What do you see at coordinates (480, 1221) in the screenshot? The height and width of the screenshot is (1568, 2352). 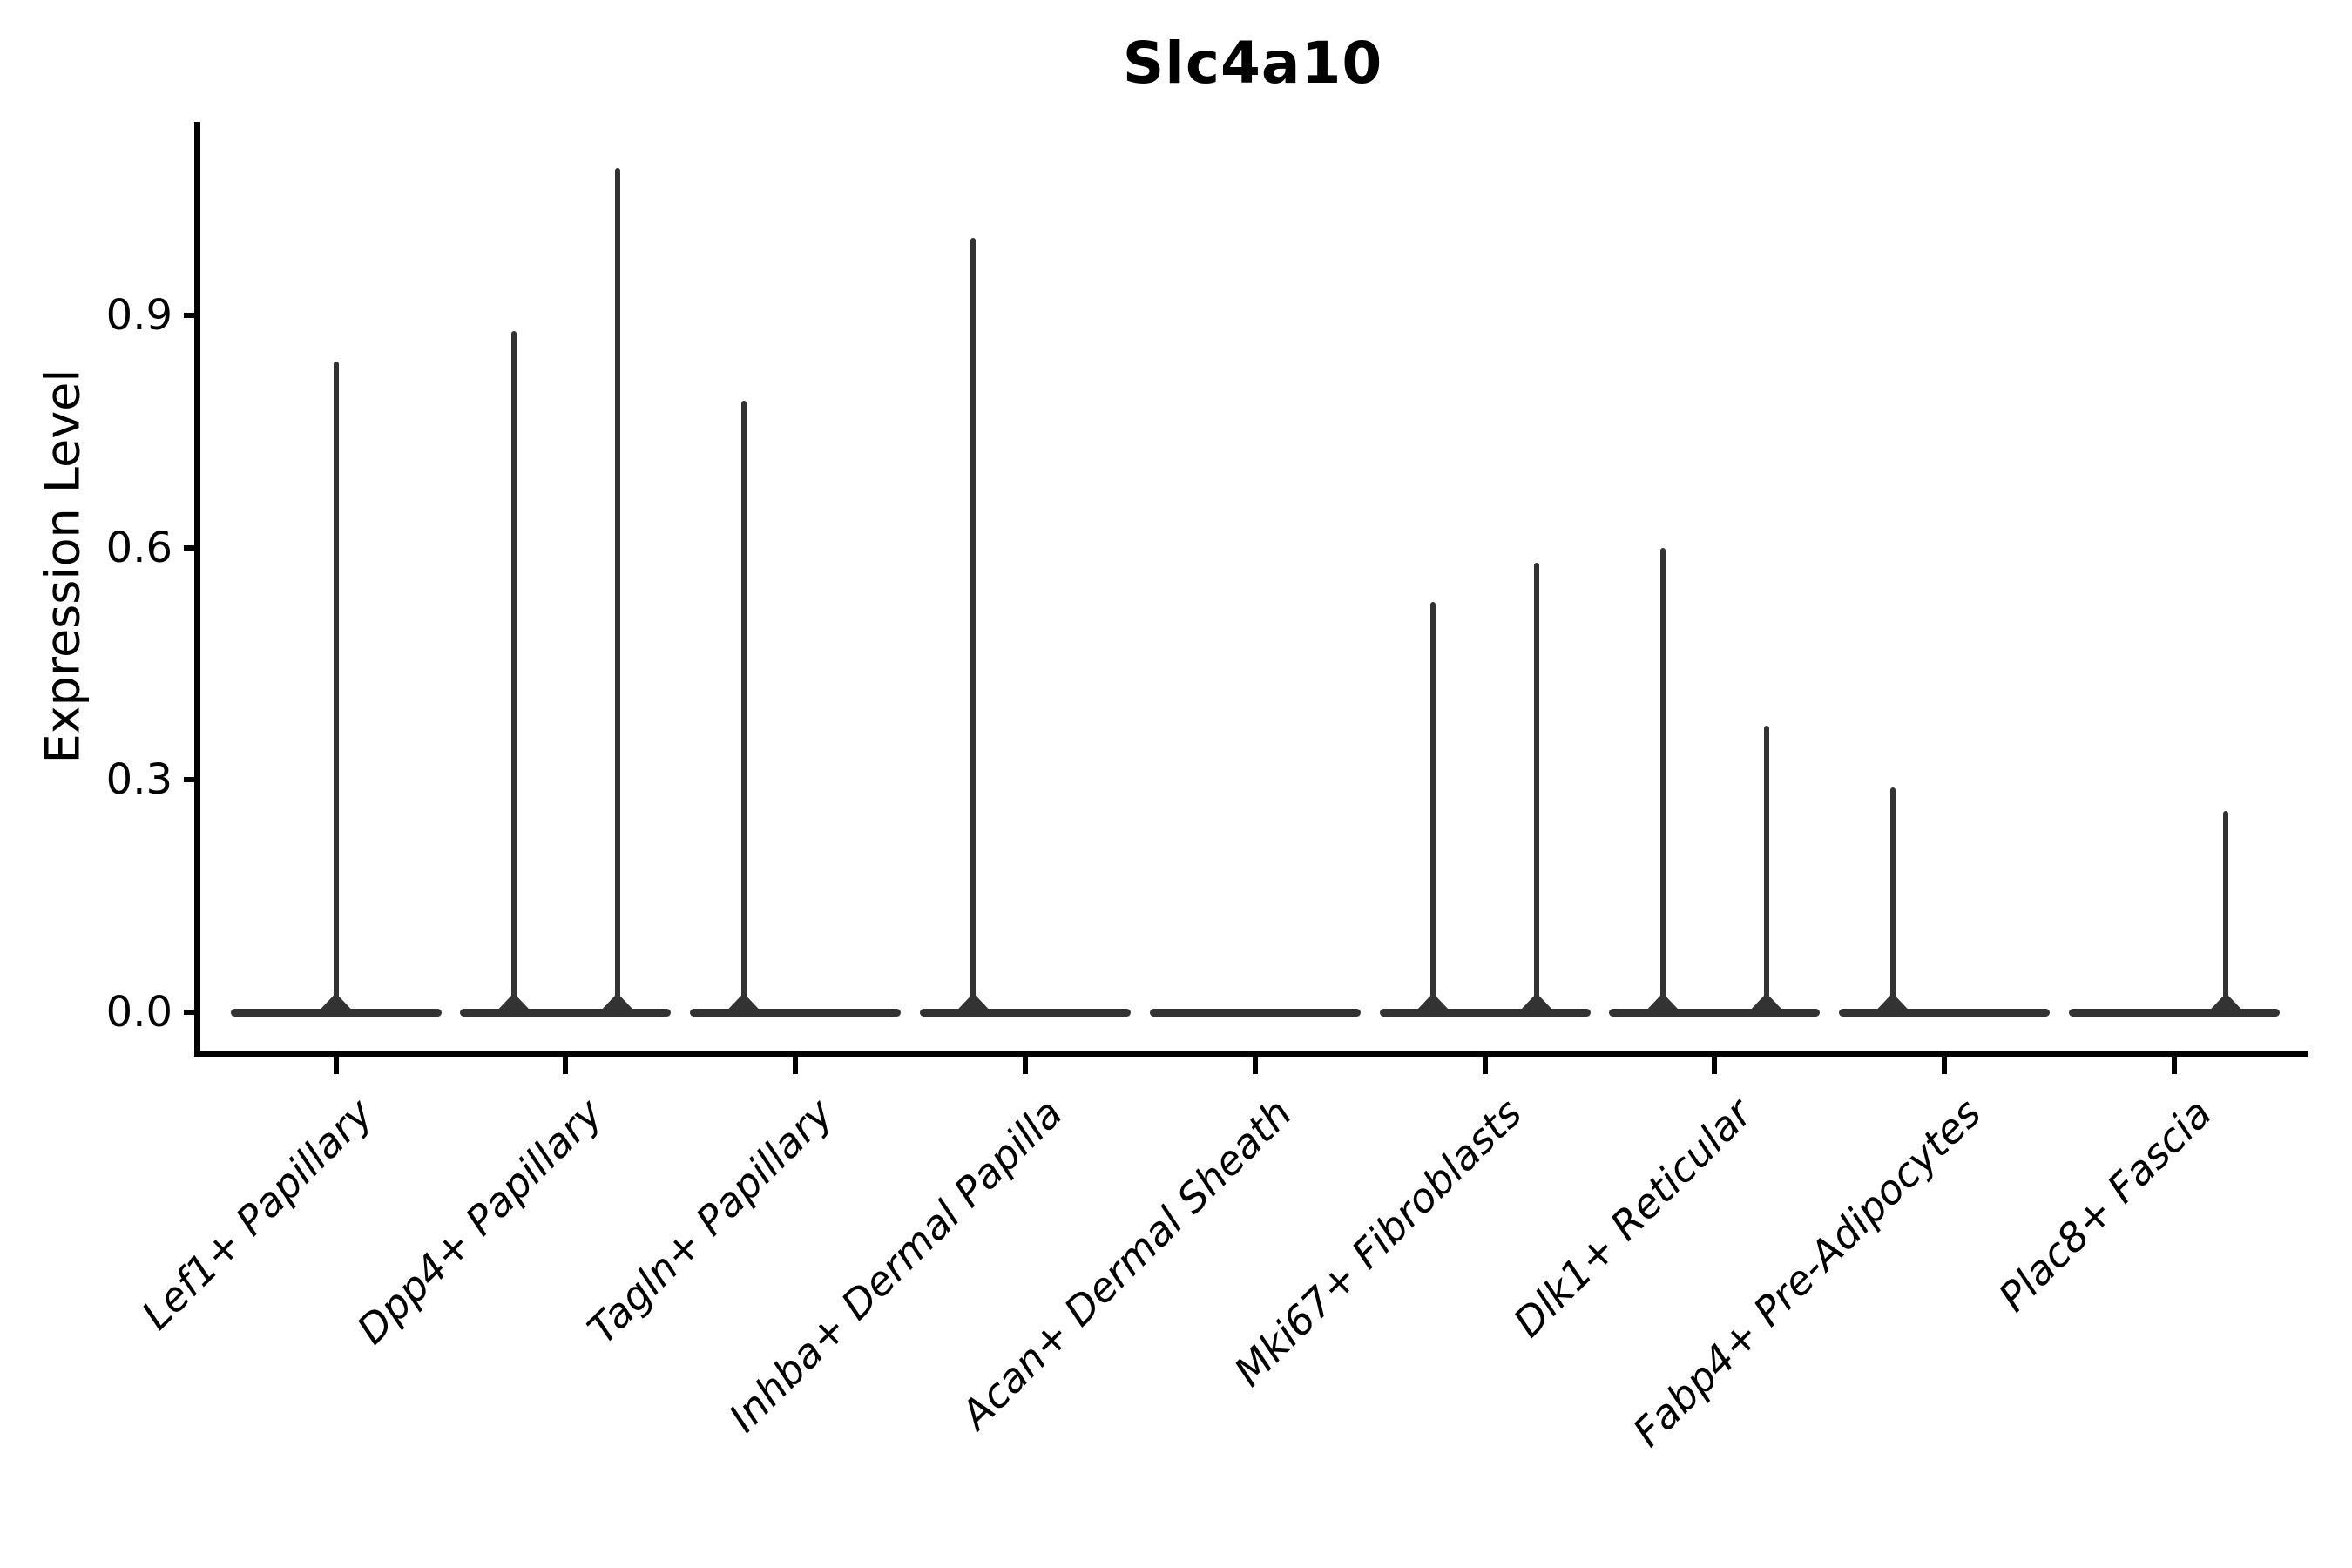 I see `x-tick-label: Dpp4+ Papillary` at bounding box center [480, 1221].